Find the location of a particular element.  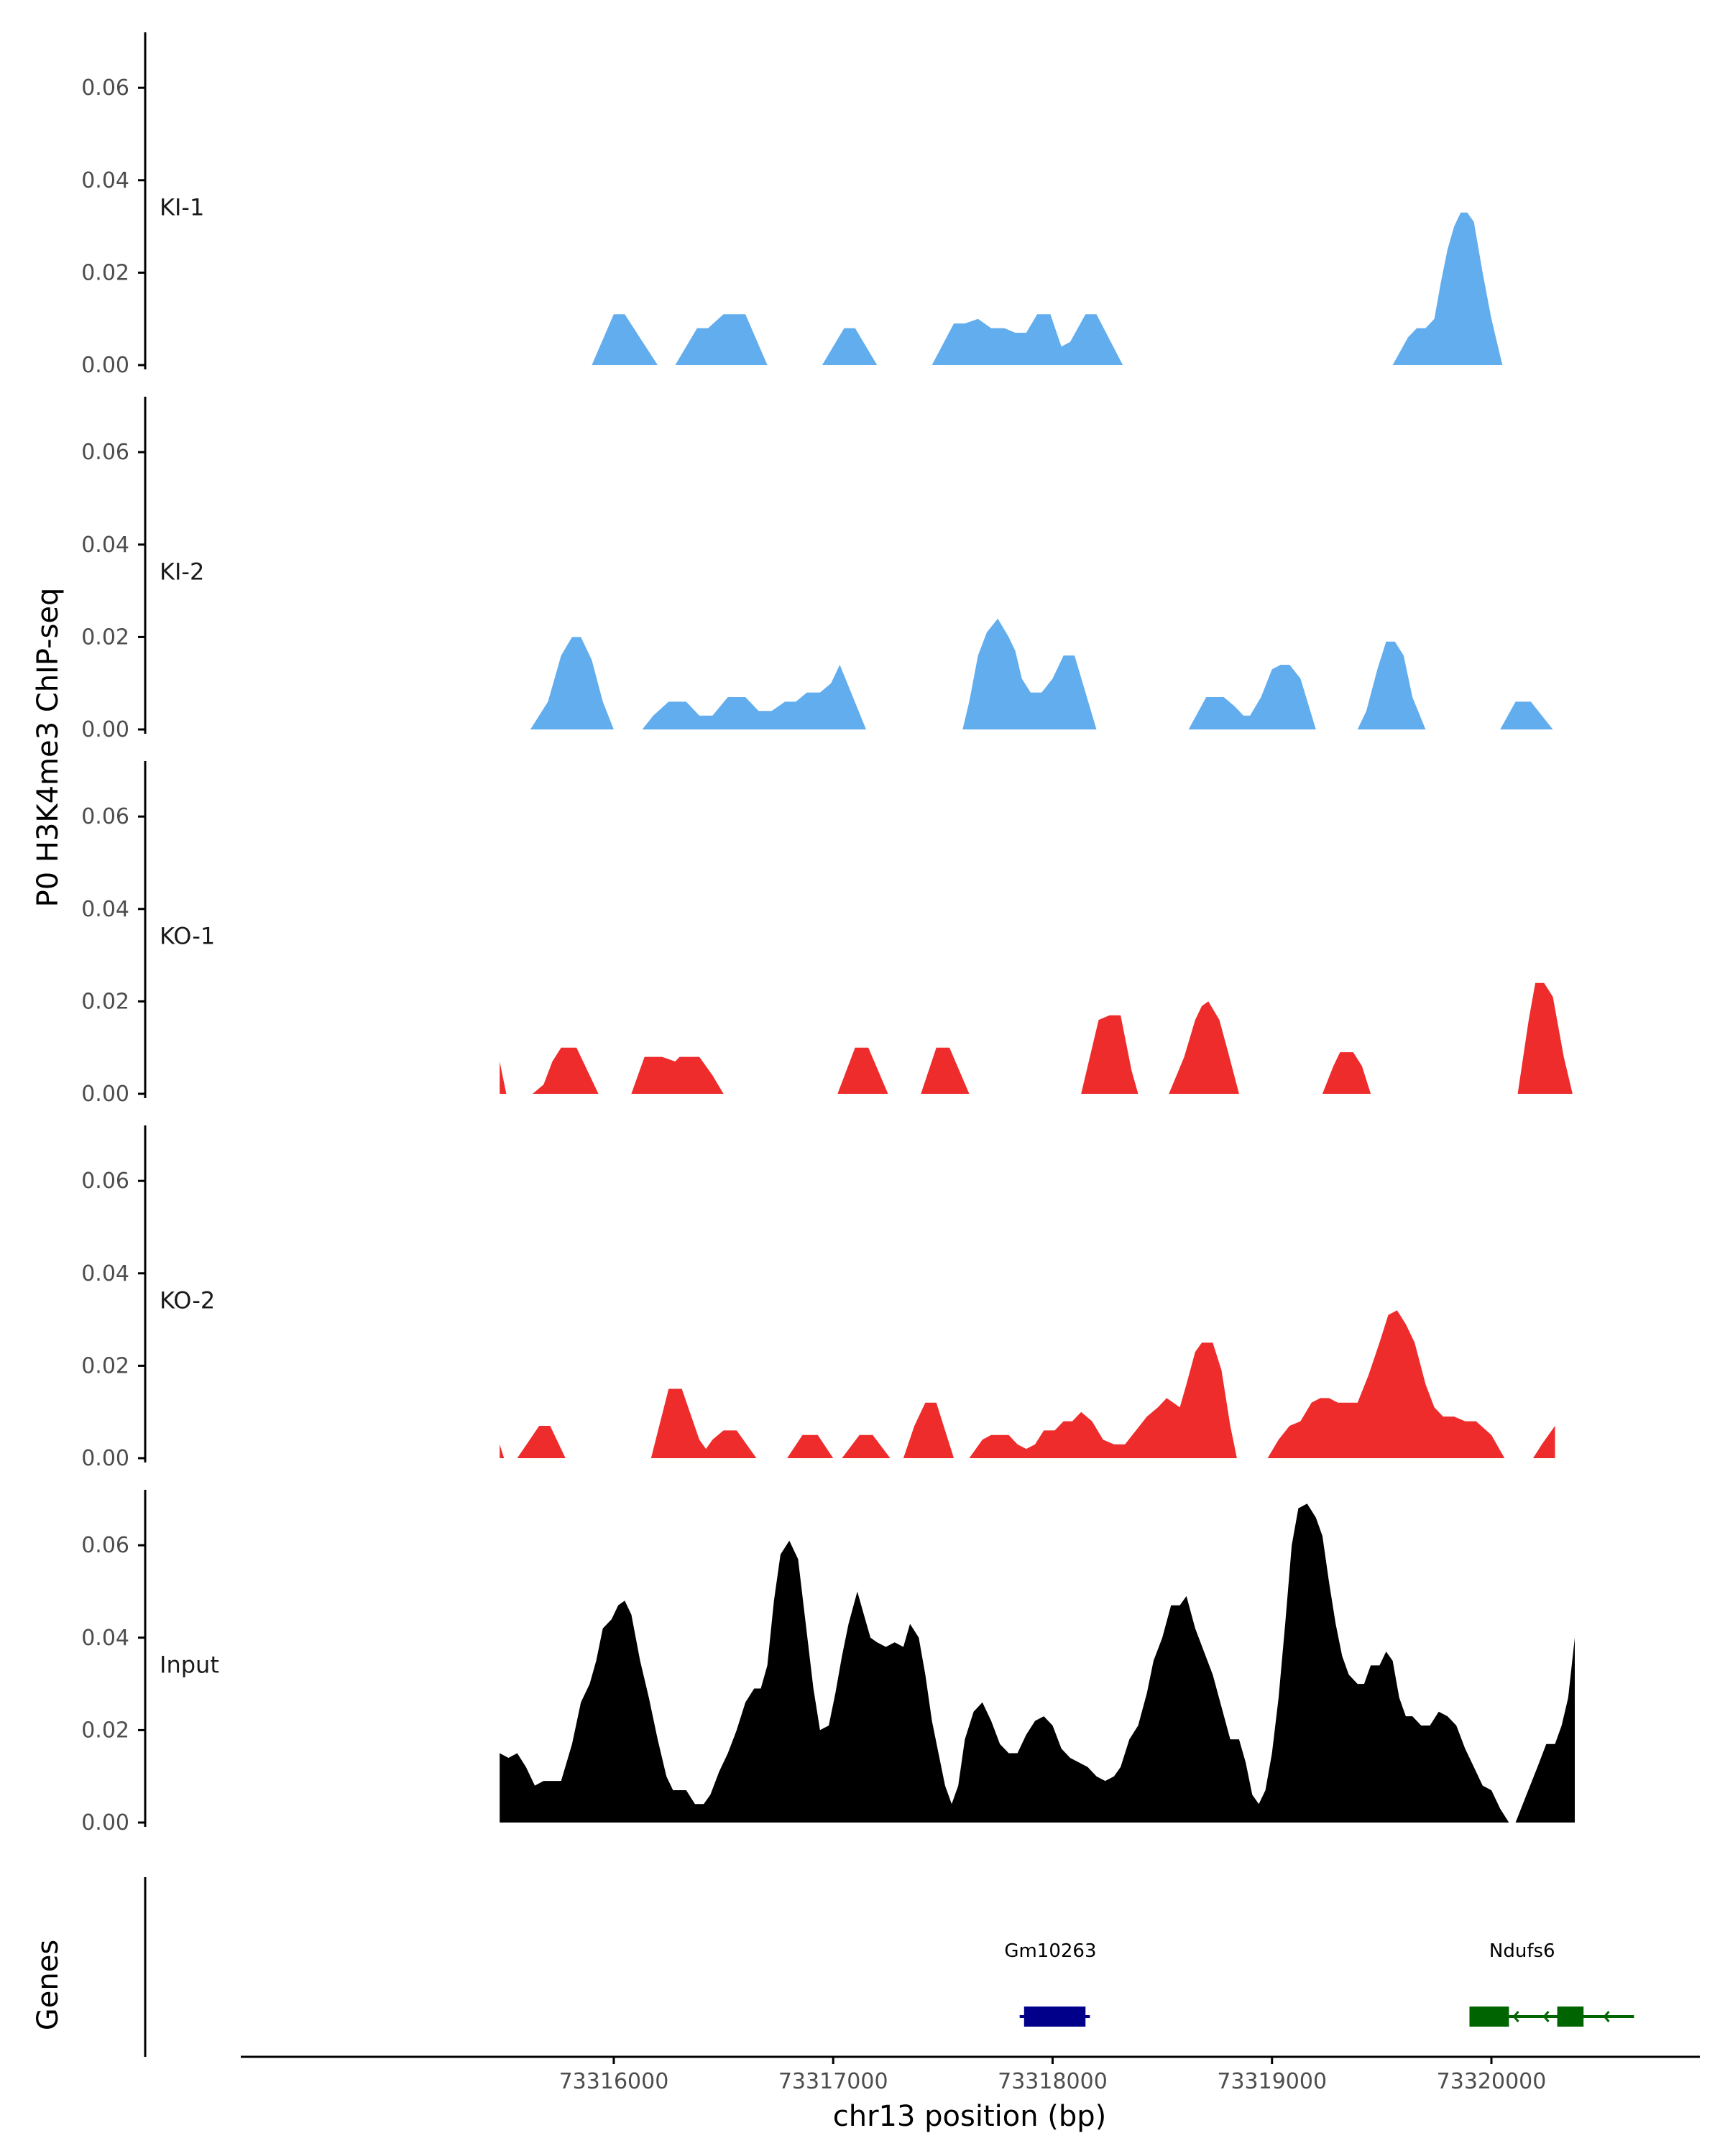

x-tick-label: 73320000 is located at coordinates (1492, 2082).